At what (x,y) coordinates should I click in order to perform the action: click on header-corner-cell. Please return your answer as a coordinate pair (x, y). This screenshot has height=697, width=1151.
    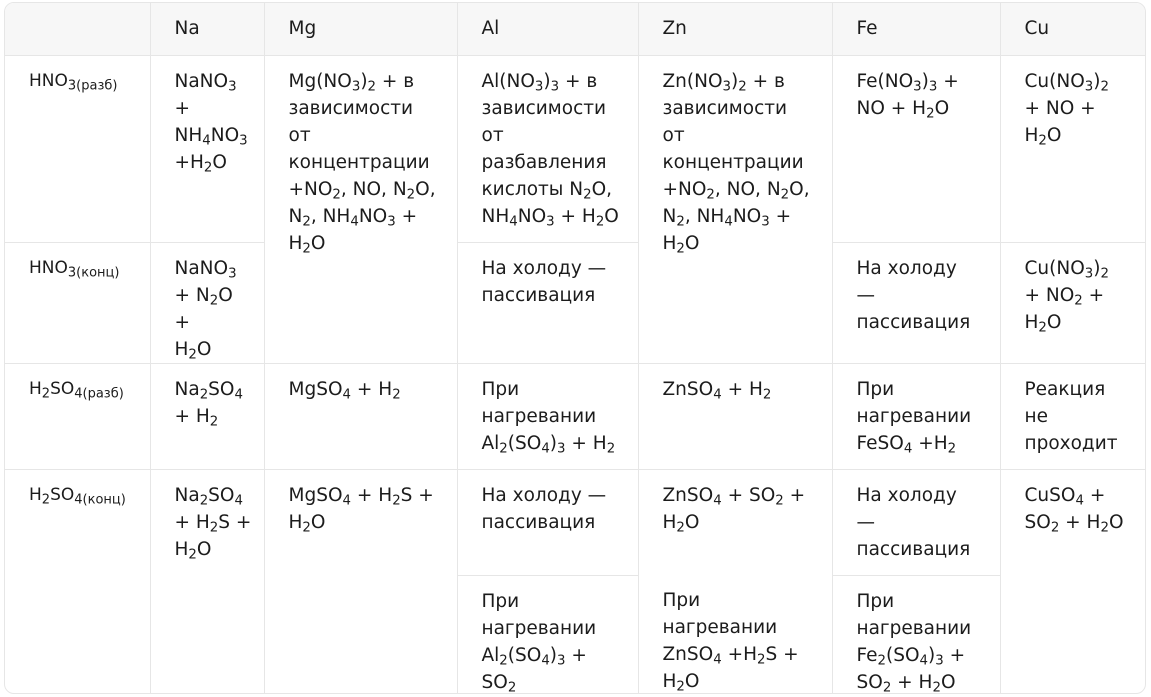
    Looking at the image, I should click on (78, 29).